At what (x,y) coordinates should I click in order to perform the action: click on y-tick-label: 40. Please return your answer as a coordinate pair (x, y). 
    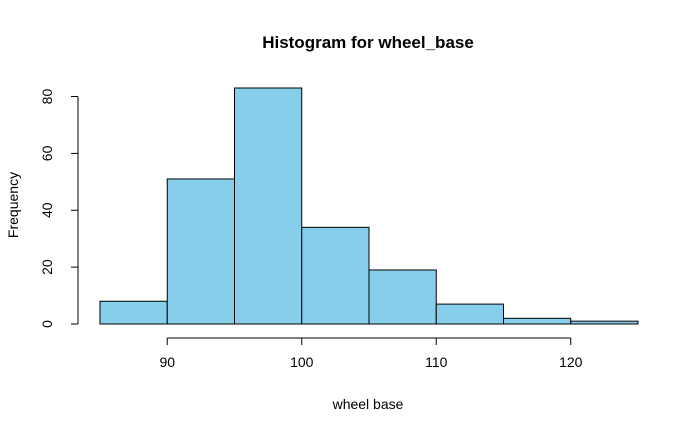
    Looking at the image, I should click on (47, 210).